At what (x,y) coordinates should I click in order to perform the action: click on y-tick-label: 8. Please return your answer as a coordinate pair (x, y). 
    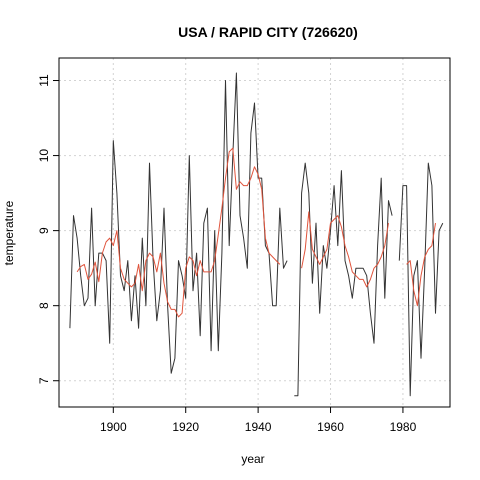
    Looking at the image, I should click on (44, 305).